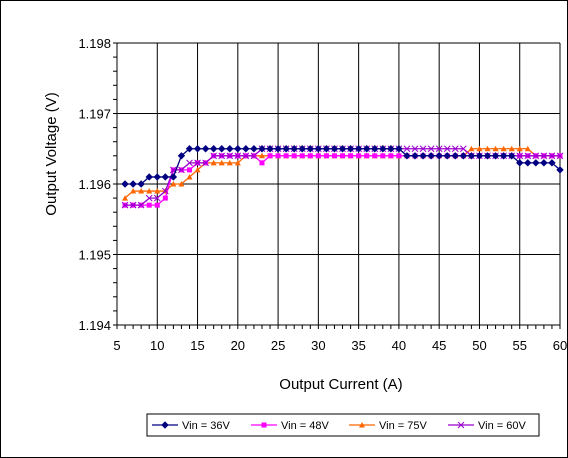 The image size is (568, 458). Describe the element at coordinates (479, 345) in the screenshot. I see `x-tick-label: 50` at that location.